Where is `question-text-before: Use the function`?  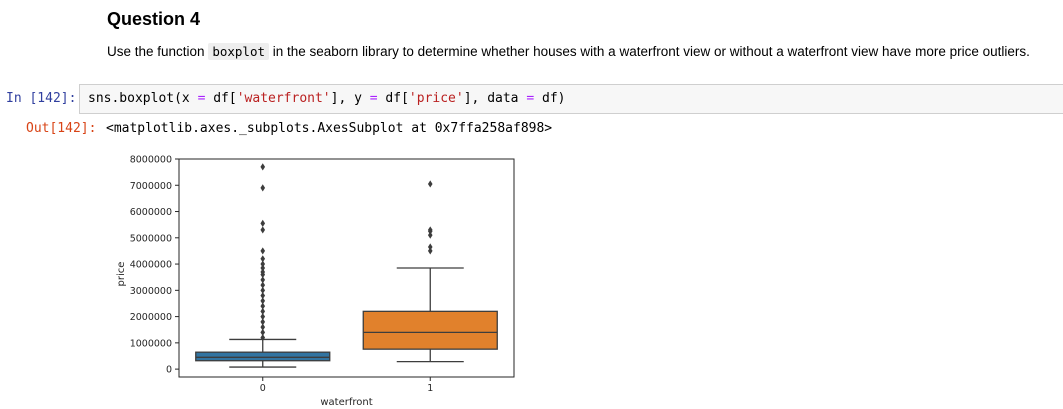
question-text-before: Use the function is located at coordinates (158, 51).